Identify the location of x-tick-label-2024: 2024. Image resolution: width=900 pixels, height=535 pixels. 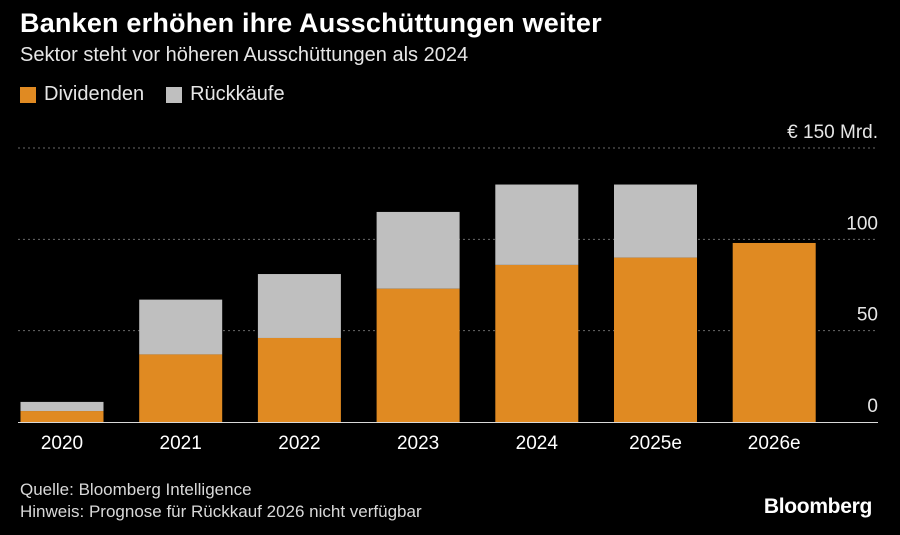
(537, 443).